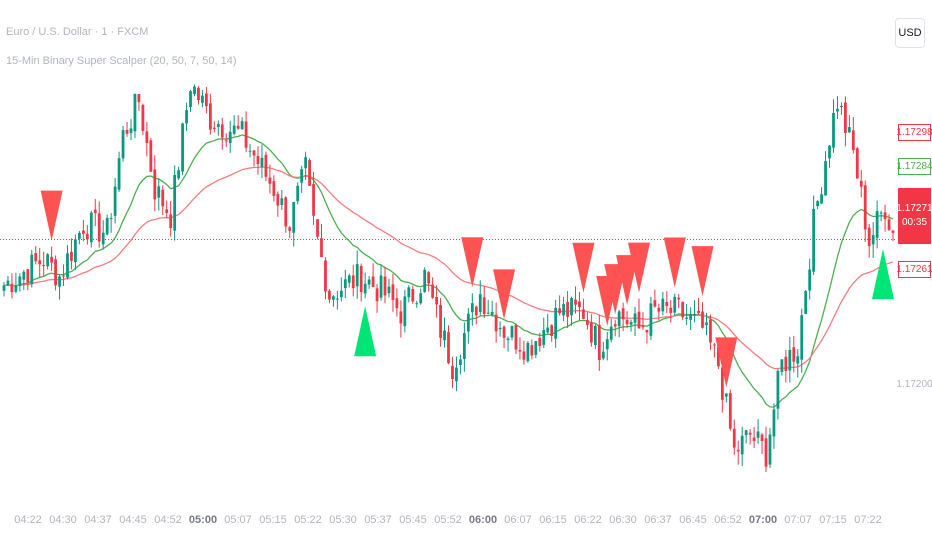 This screenshot has height=555, width=932. Describe the element at coordinates (833, 520) in the screenshot. I see `time-tick-label: 07:15` at that location.